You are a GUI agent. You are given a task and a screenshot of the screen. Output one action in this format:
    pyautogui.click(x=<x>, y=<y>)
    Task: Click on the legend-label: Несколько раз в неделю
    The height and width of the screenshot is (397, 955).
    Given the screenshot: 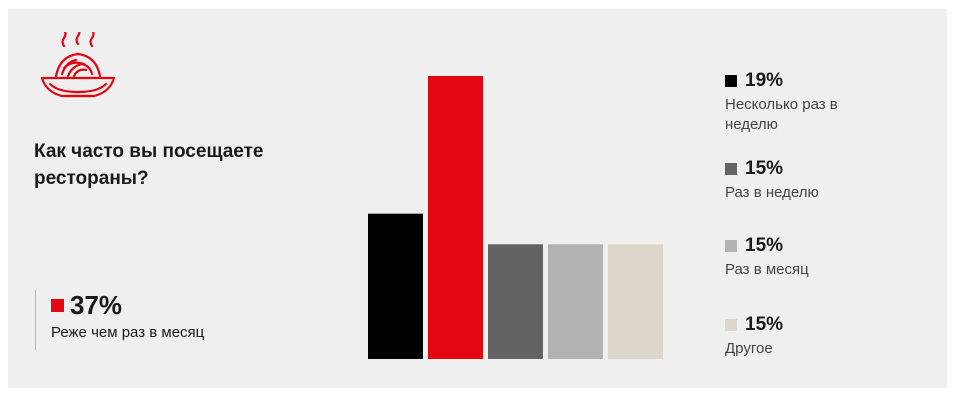 What is the action you would take?
    pyautogui.click(x=781, y=114)
    